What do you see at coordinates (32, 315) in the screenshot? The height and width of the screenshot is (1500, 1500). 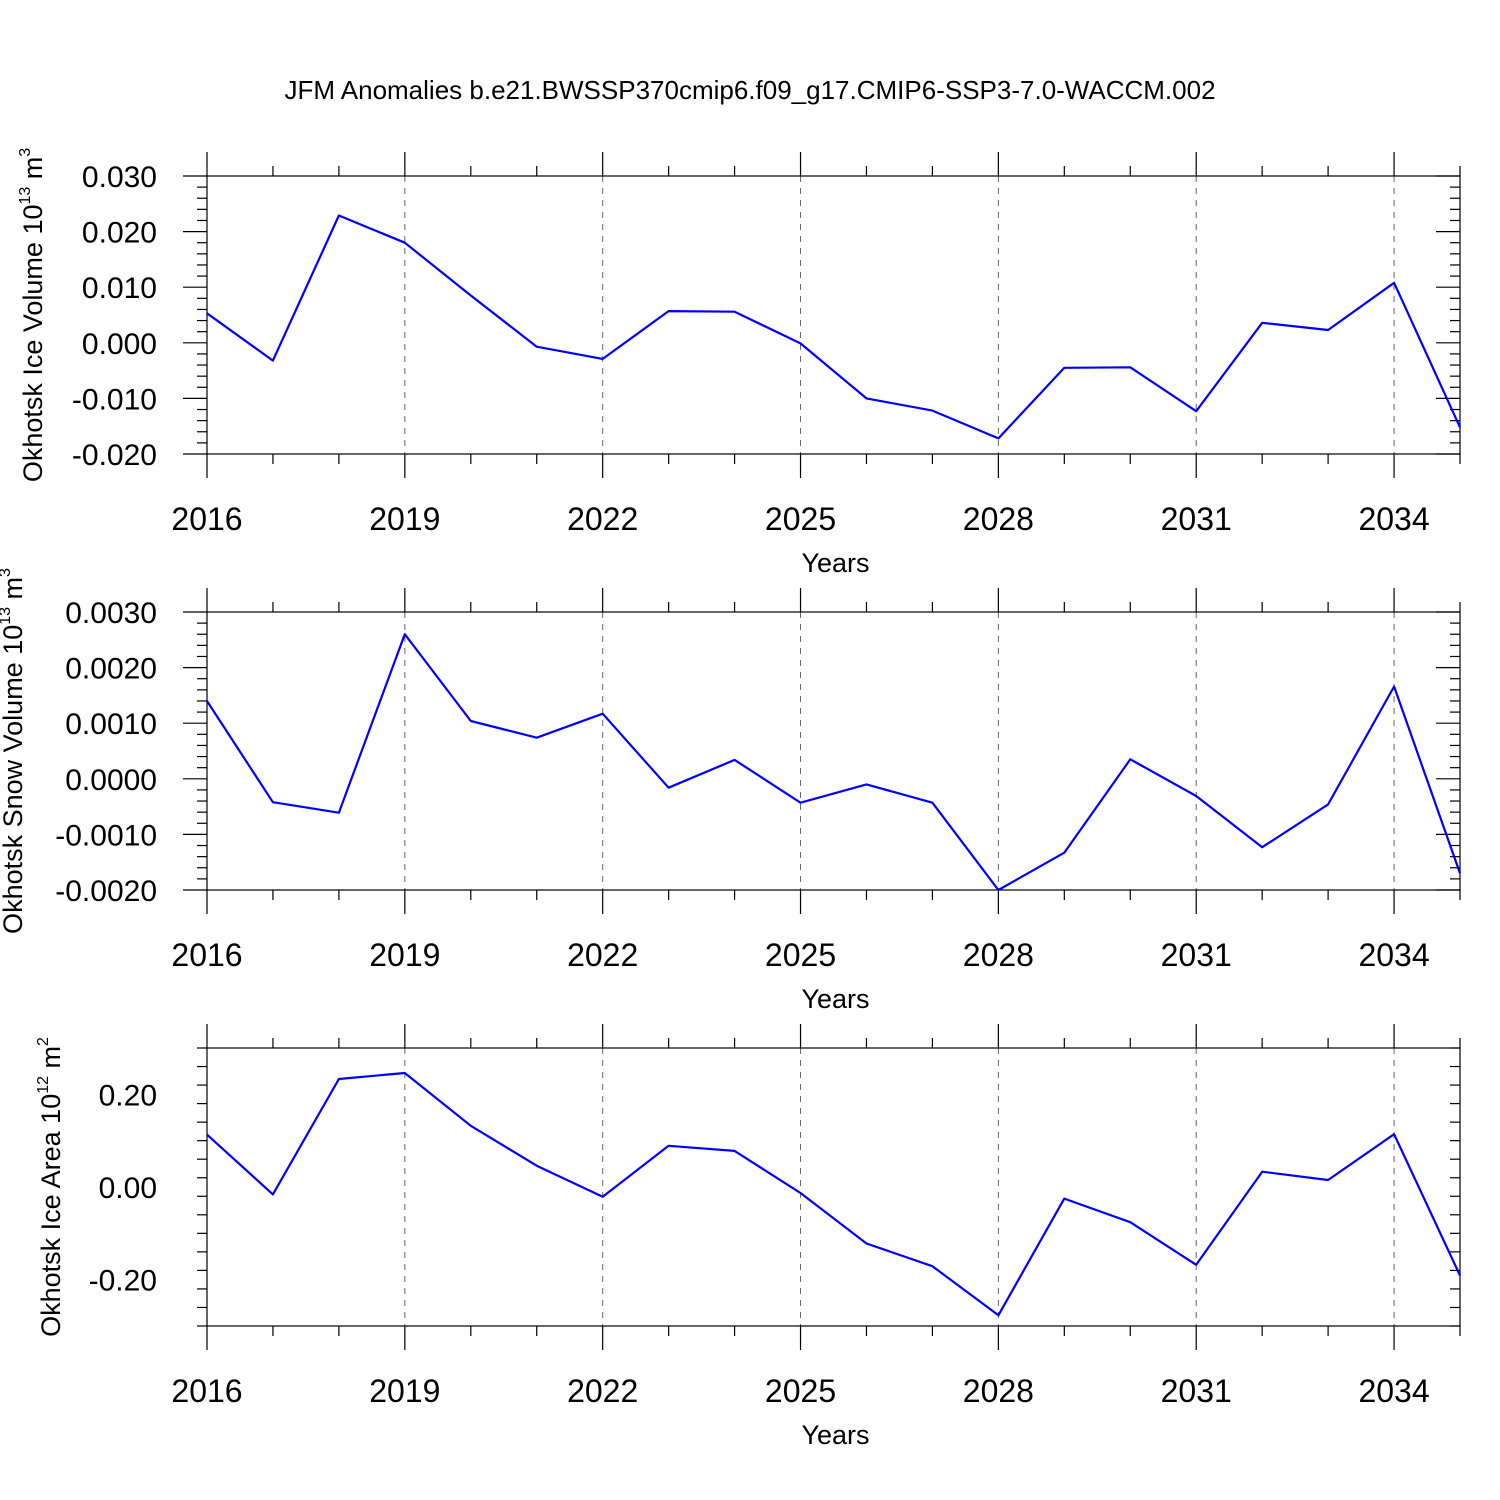 I see `y-axis-label: Okhotsk Ice Volume 1013 m3` at bounding box center [32, 315].